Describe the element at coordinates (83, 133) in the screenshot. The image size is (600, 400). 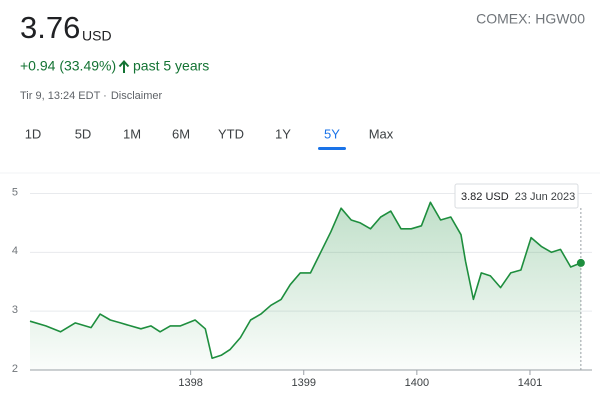
I see `range-tab: 5D` at that location.